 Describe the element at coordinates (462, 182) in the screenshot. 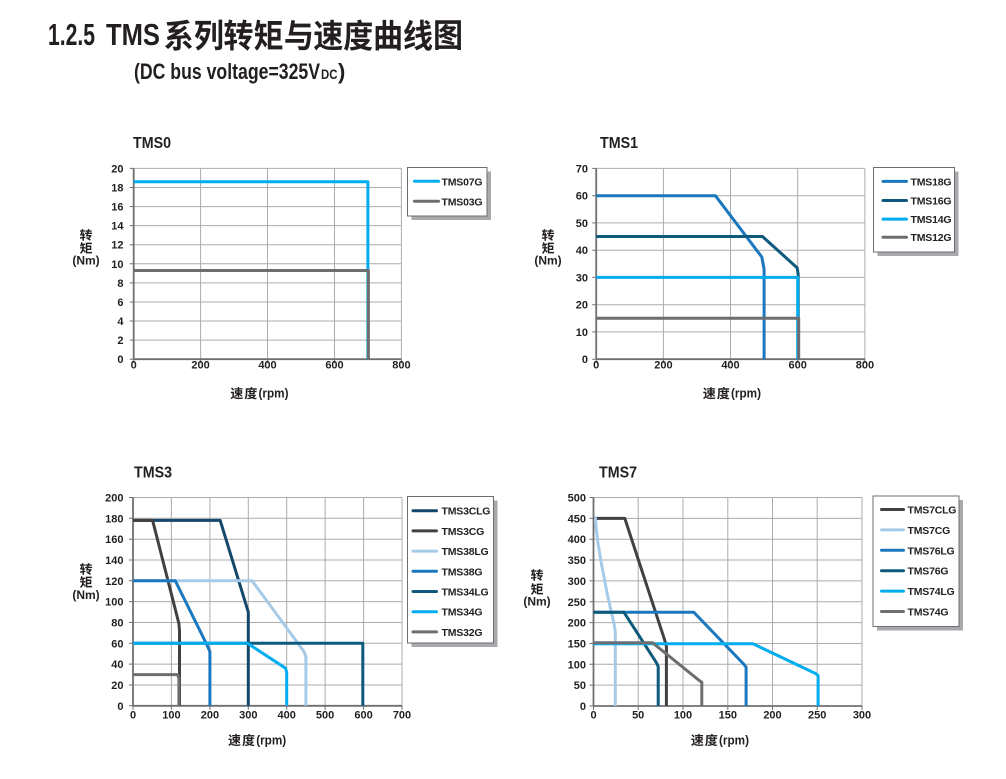

I see `svg-text: TMS07G` at that location.